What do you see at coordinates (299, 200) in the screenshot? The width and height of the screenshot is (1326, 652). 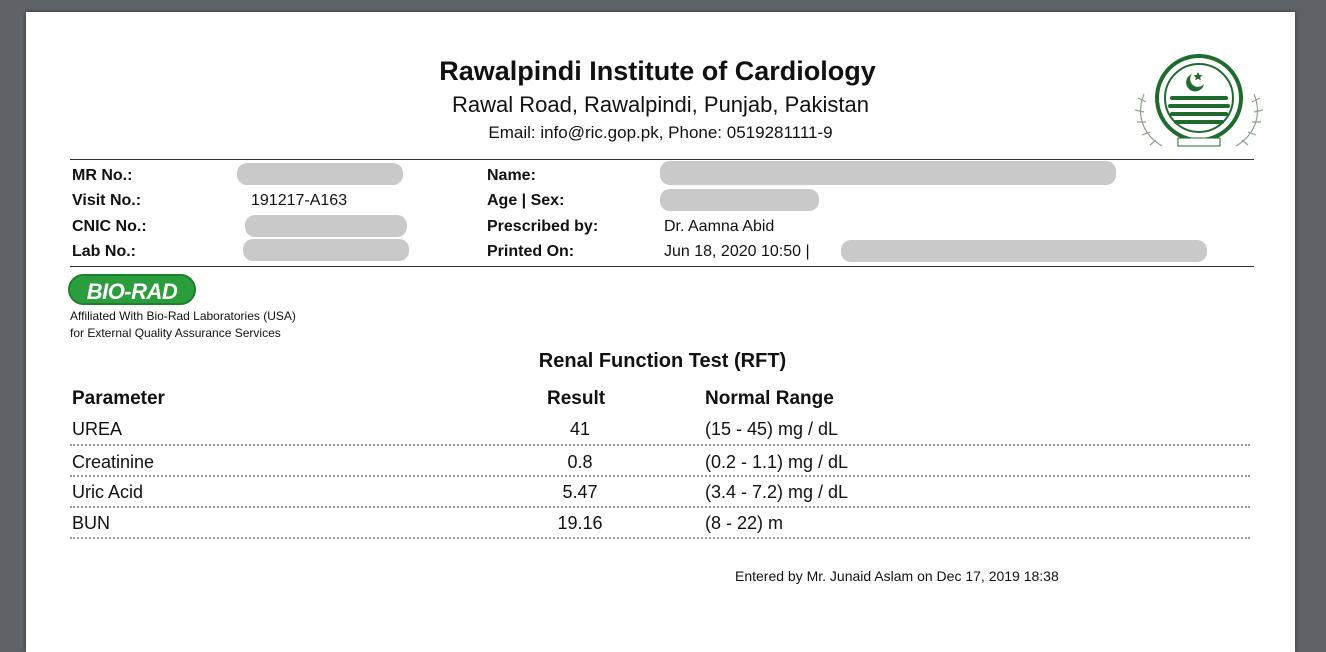 I see `visit-value: 191217-A163` at bounding box center [299, 200].